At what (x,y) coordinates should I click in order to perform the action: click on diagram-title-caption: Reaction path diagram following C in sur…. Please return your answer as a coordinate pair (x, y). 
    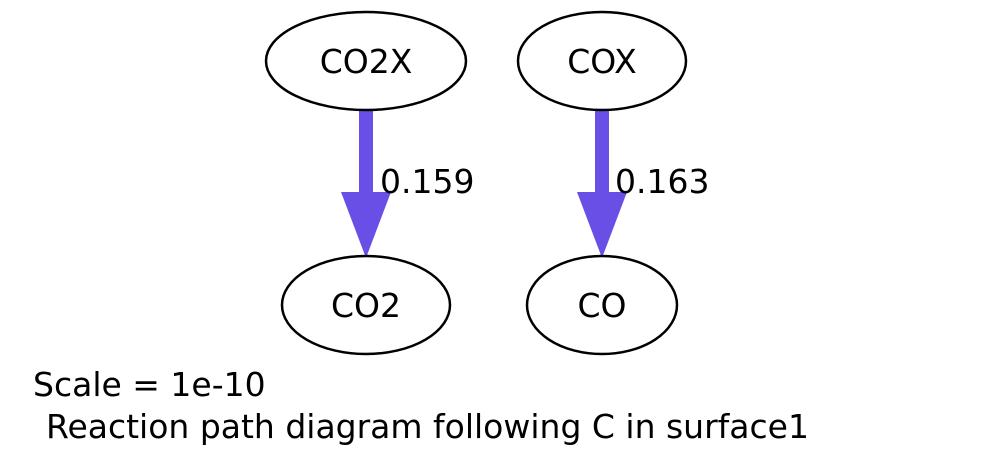
    Looking at the image, I should click on (427, 426).